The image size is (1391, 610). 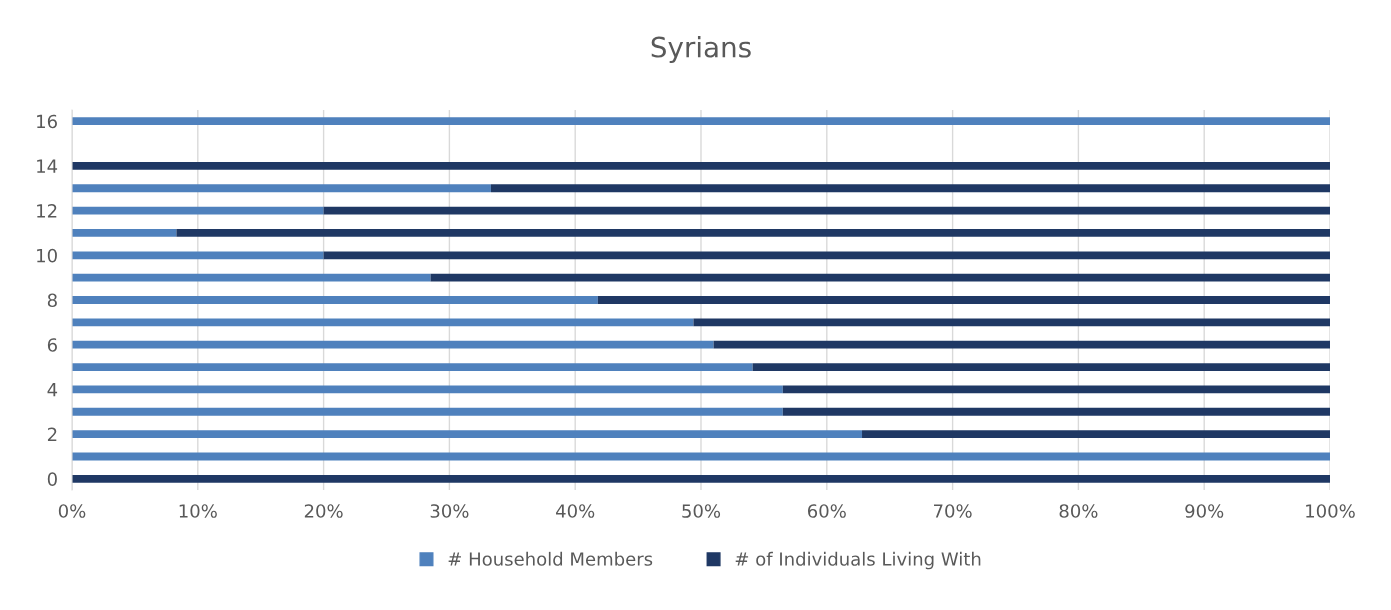 What do you see at coordinates (858, 560) in the screenshot?
I see `legend-label: # of Individuals Living With` at bounding box center [858, 560].